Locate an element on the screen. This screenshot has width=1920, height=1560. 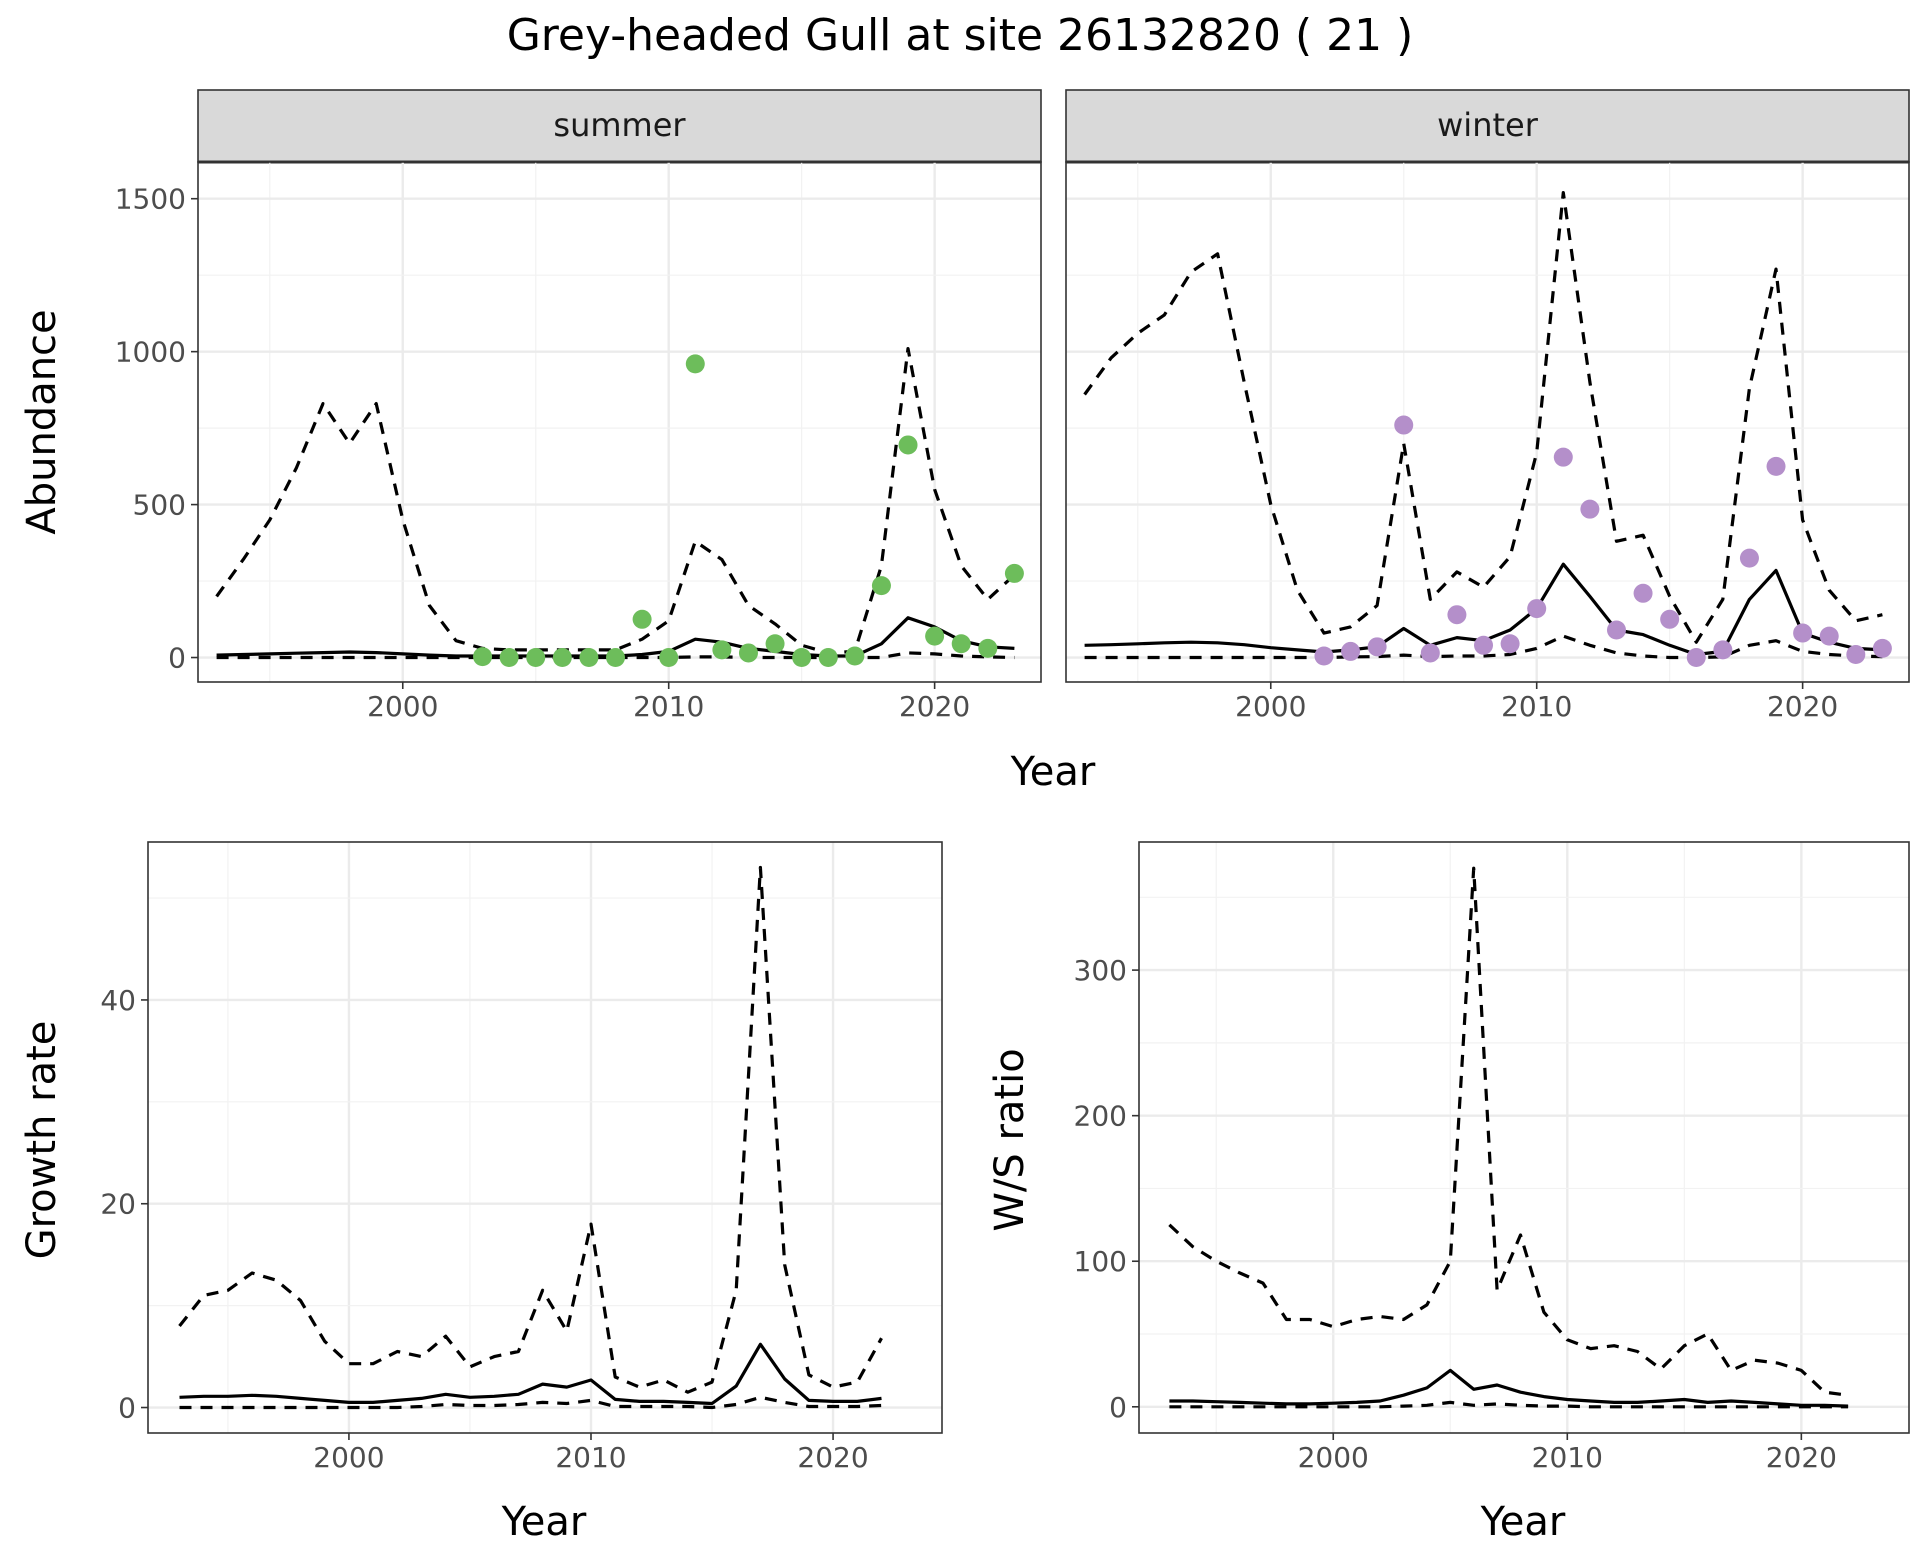
winter-strip-label: winter is located at coordinates (1488, 125).